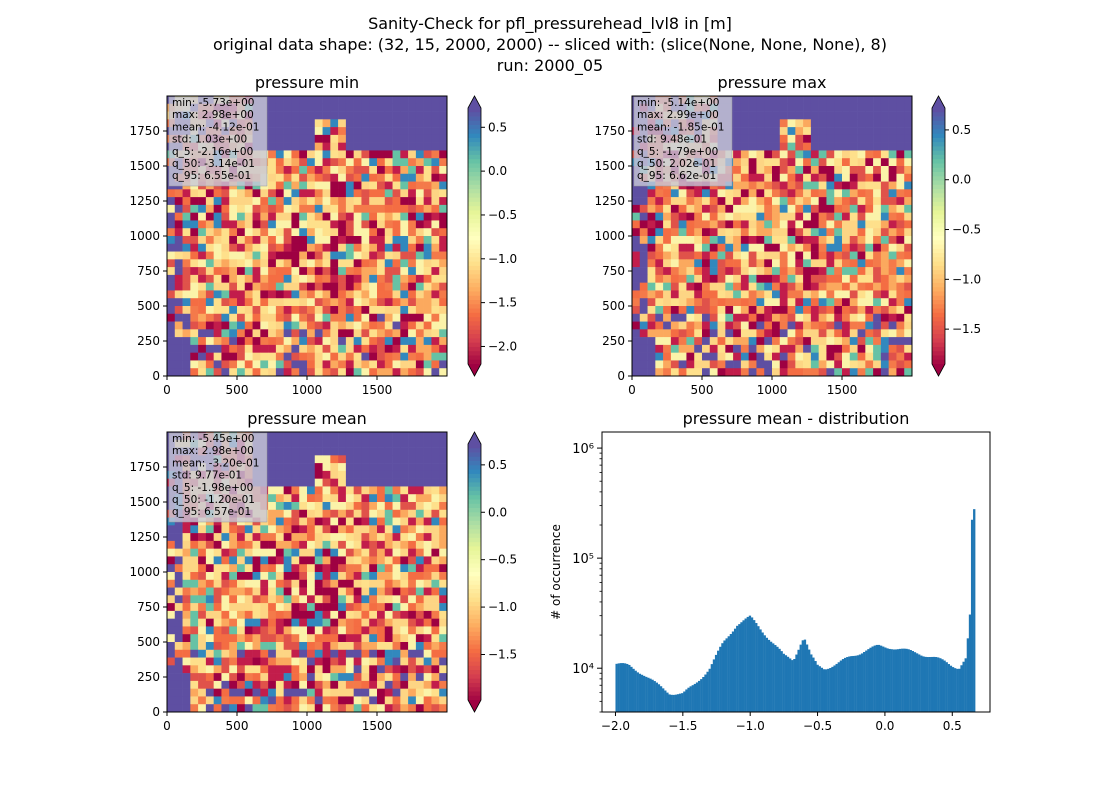 This screenshot has height=800, width=1100. Describe the element at coordinates (474, 102) in the screenshot. I see `colorbar-extend-top` at that location.